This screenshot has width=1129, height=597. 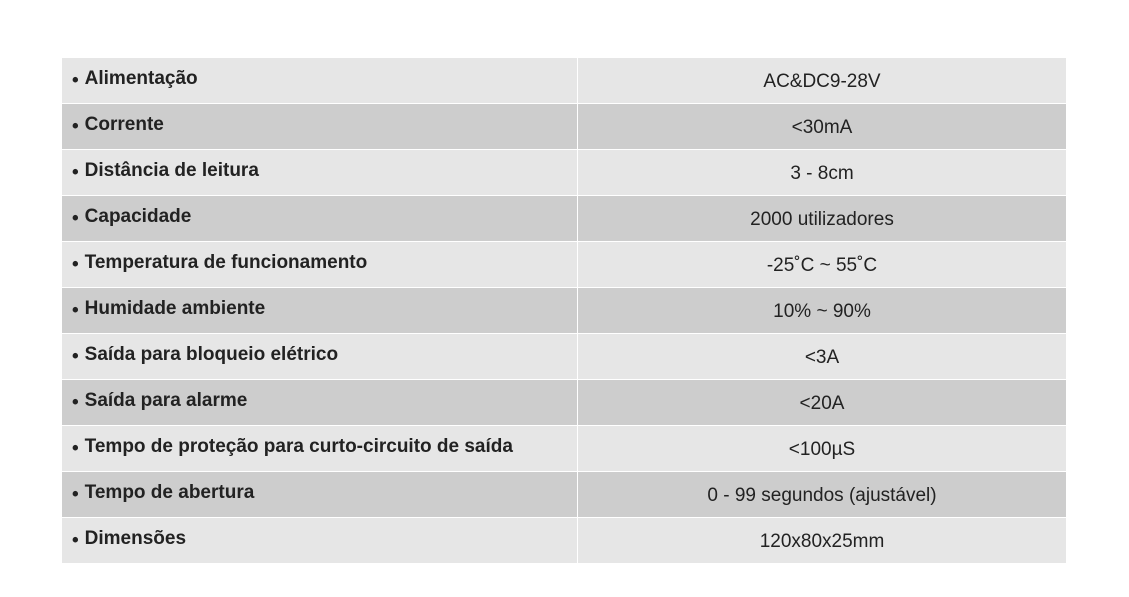 What do you see at coordinates (822, 310) in the screenshot?
I see `spec-value: 10% ~ 90%` at bounding box center [822, 310].